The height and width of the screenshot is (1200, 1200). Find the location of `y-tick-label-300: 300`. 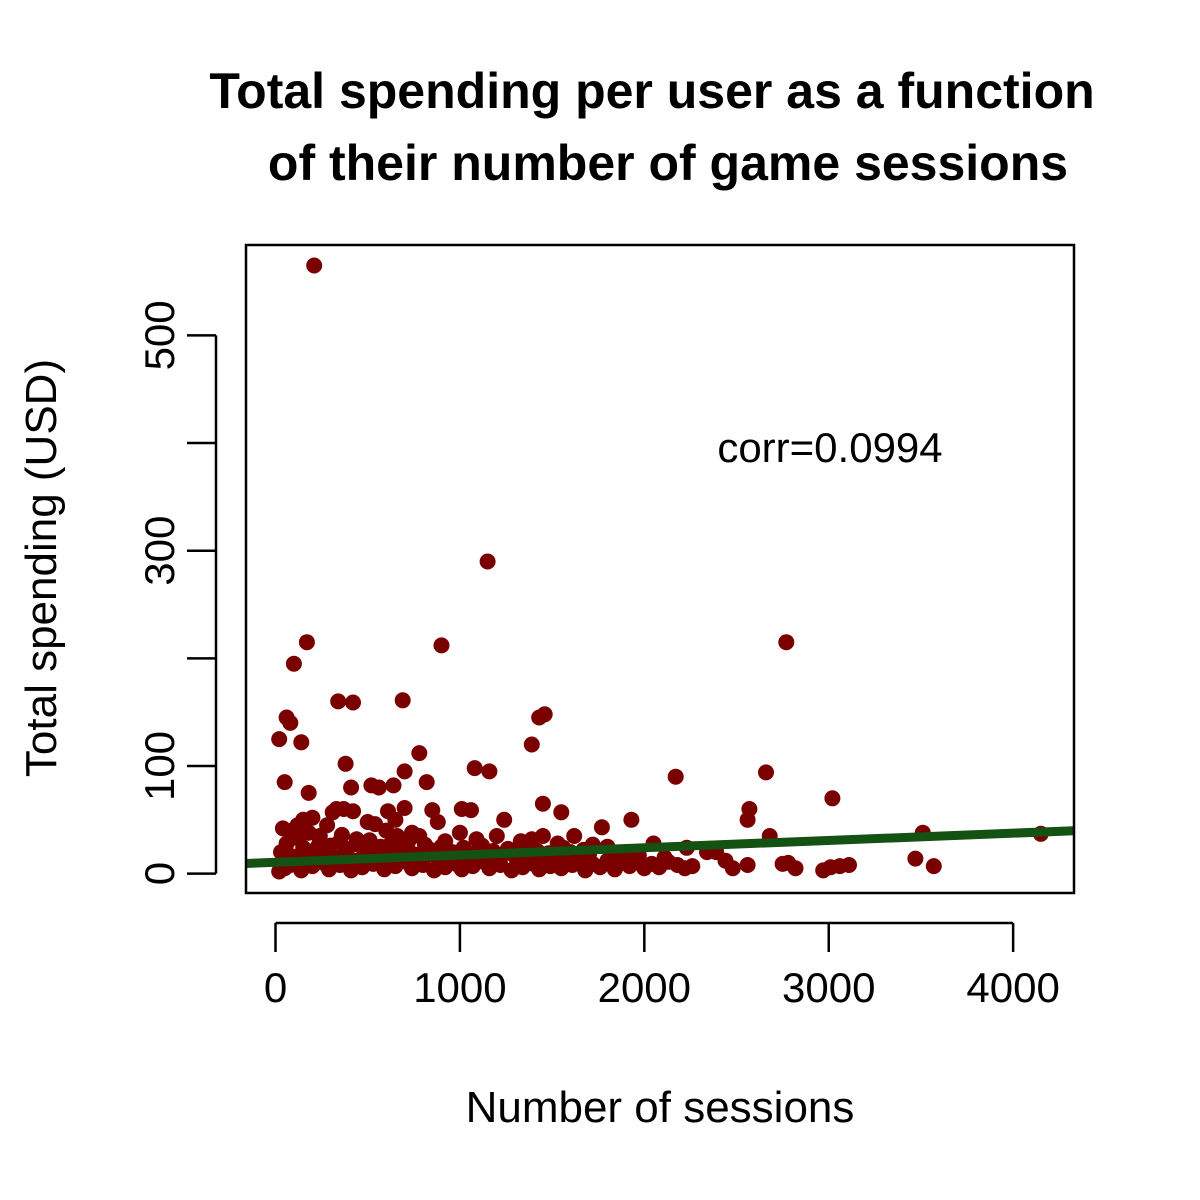

y-tick-label-300: 300 is located at coordinates (159, 551).